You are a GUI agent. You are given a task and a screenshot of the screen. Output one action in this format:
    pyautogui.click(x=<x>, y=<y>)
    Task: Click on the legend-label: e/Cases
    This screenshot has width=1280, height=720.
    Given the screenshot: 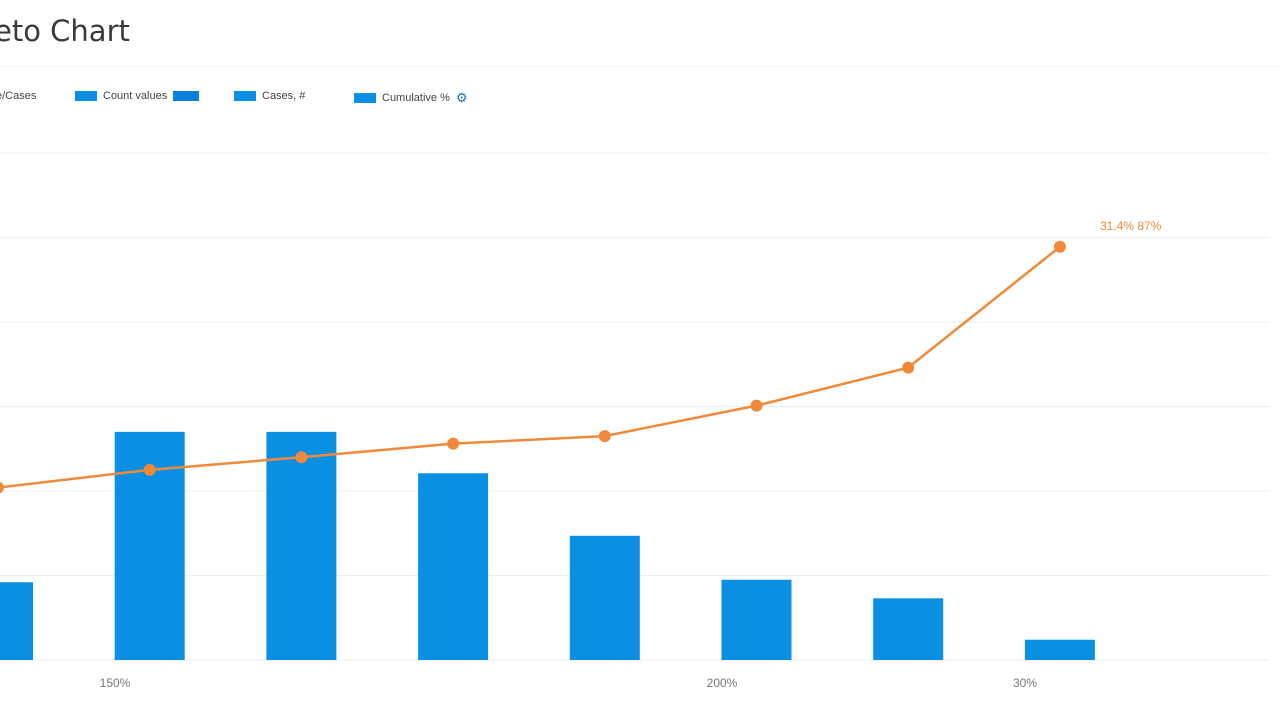 What is the action you would take?
    pyautogui.click(x=18, y=96)
    